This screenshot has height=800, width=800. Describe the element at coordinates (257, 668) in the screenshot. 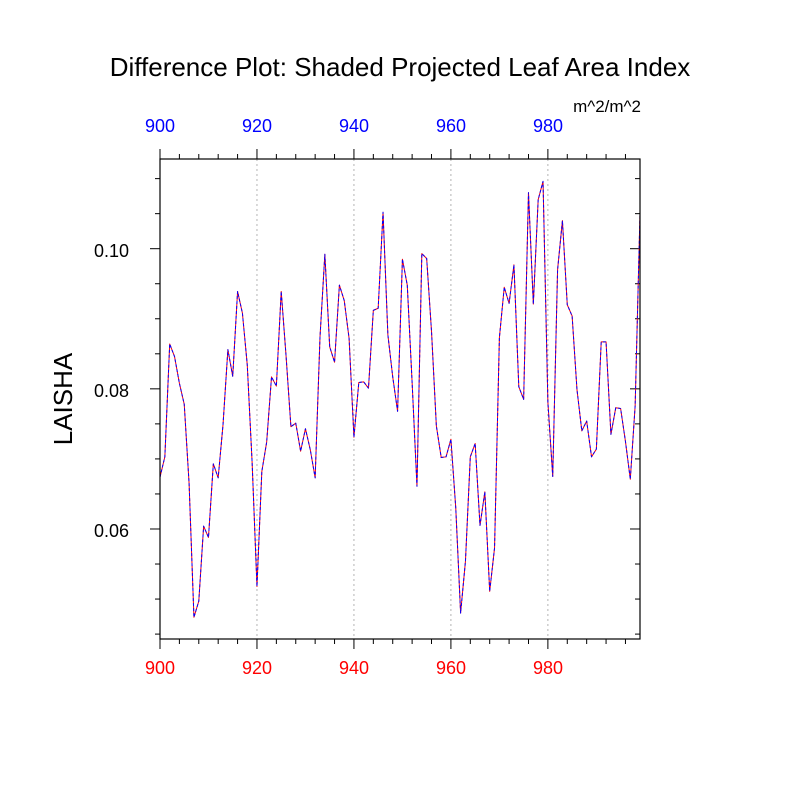

I see `bottom-x-tick-label: 920` at that location.